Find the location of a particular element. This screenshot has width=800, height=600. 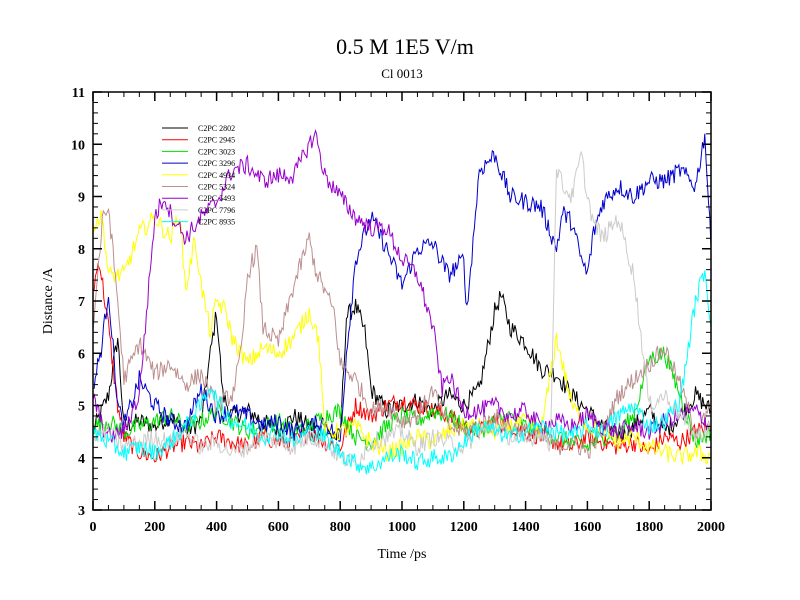

y-tick-label: 6 is located at coordinates (81, 354).